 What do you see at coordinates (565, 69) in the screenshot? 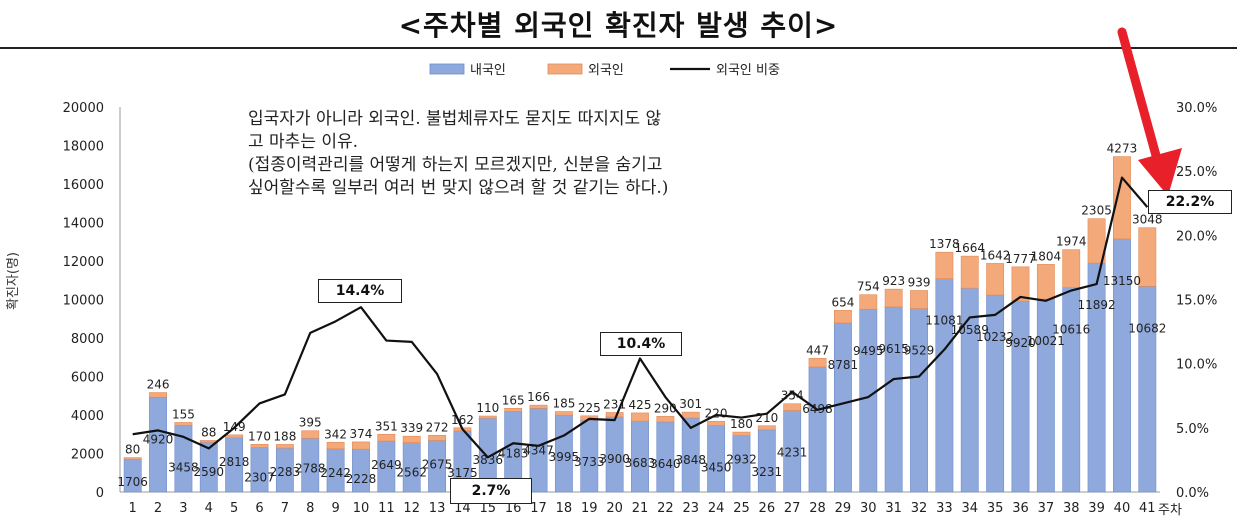
I see `legend-foreign-swatch` at bounding box center [565, 69].